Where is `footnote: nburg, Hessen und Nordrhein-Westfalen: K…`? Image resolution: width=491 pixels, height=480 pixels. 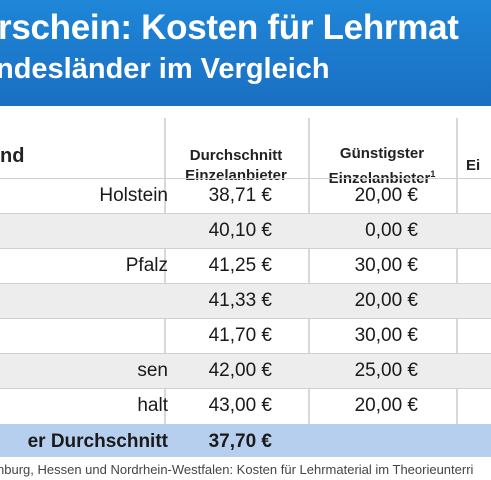 footnote: nburg, Hessen und Nordrhein-Westfalen: K… is located at coordinates (245, 469).